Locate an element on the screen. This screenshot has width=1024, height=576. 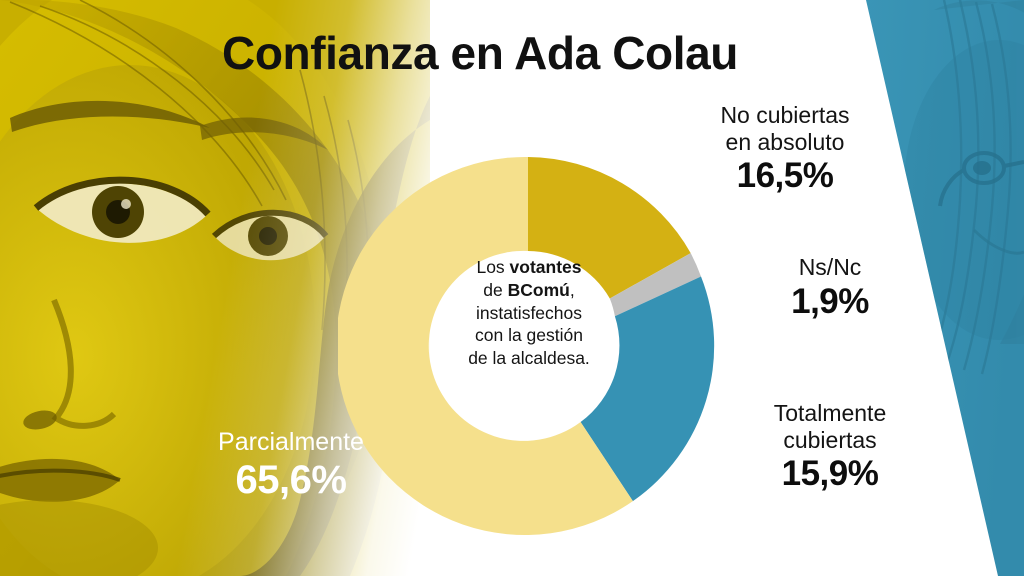
center-note-line2-tail: , is located at coordinates (572, 289).